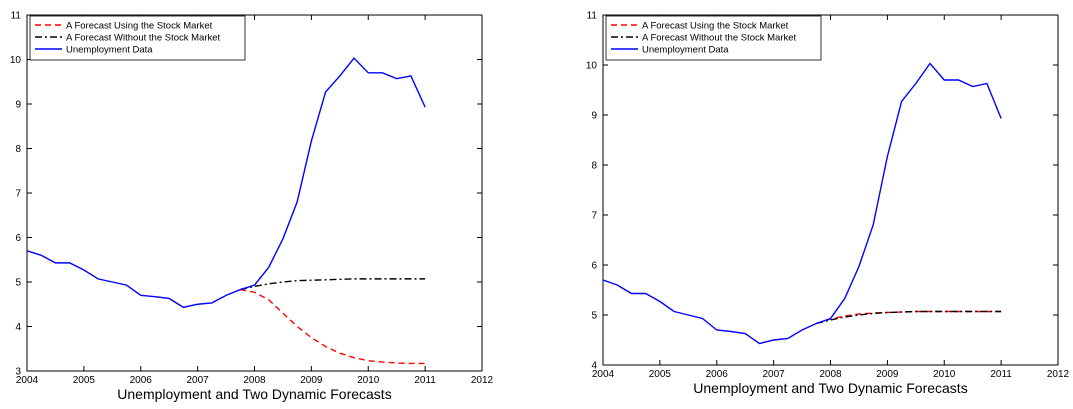 This screenshot has width=1073, height=409. I want to click on y-tick-label: 3, so click(18, 372).